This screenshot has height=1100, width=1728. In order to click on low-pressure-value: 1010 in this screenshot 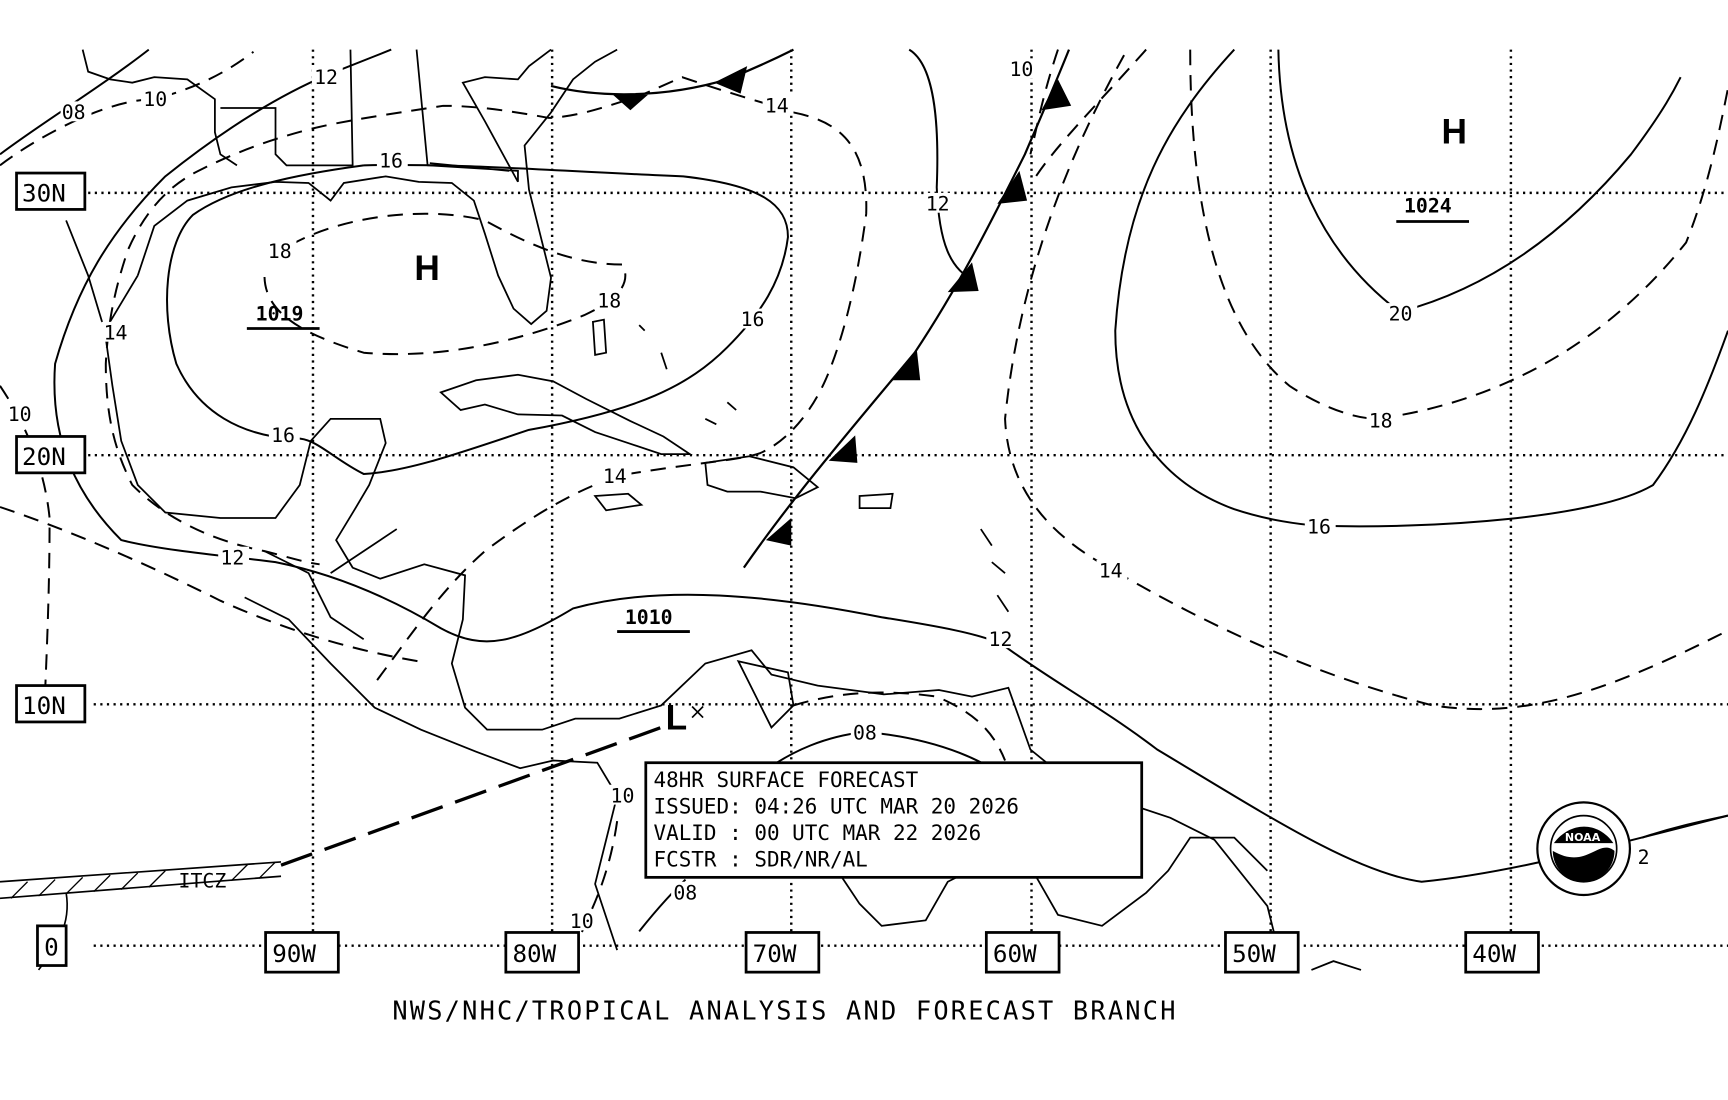, I will do `click(649, 617)`.